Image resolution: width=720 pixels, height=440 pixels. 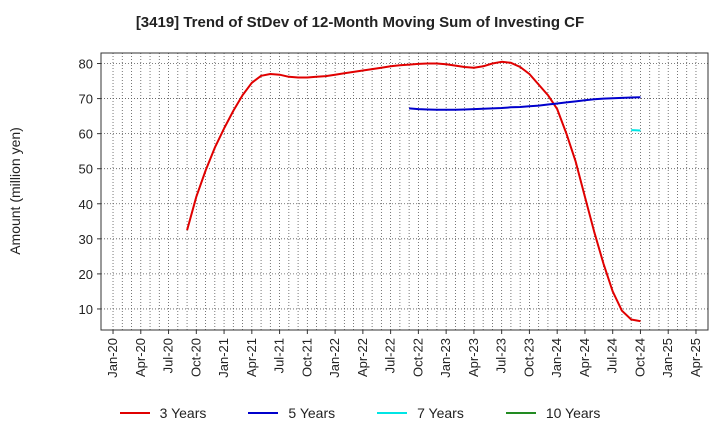 I want to click on x-tick-label: Oct-22, so click(x=417, y=357).